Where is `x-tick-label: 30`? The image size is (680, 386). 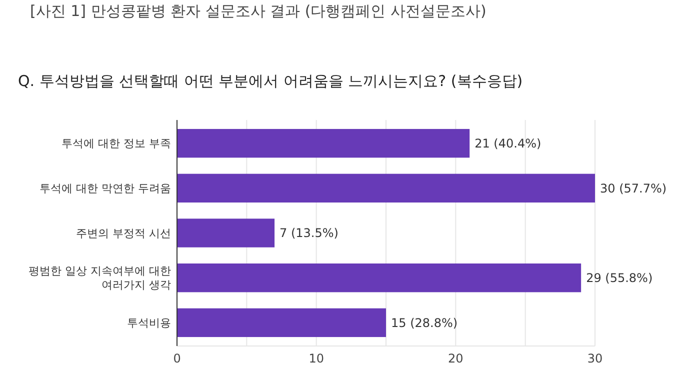
x-tick-label: 30 is located at coordinates (595, 359).